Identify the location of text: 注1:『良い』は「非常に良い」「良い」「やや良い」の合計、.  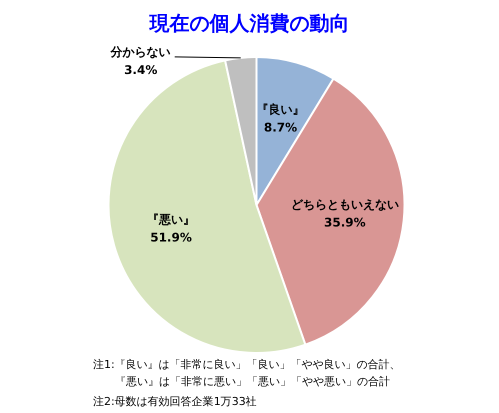
(247, 365).